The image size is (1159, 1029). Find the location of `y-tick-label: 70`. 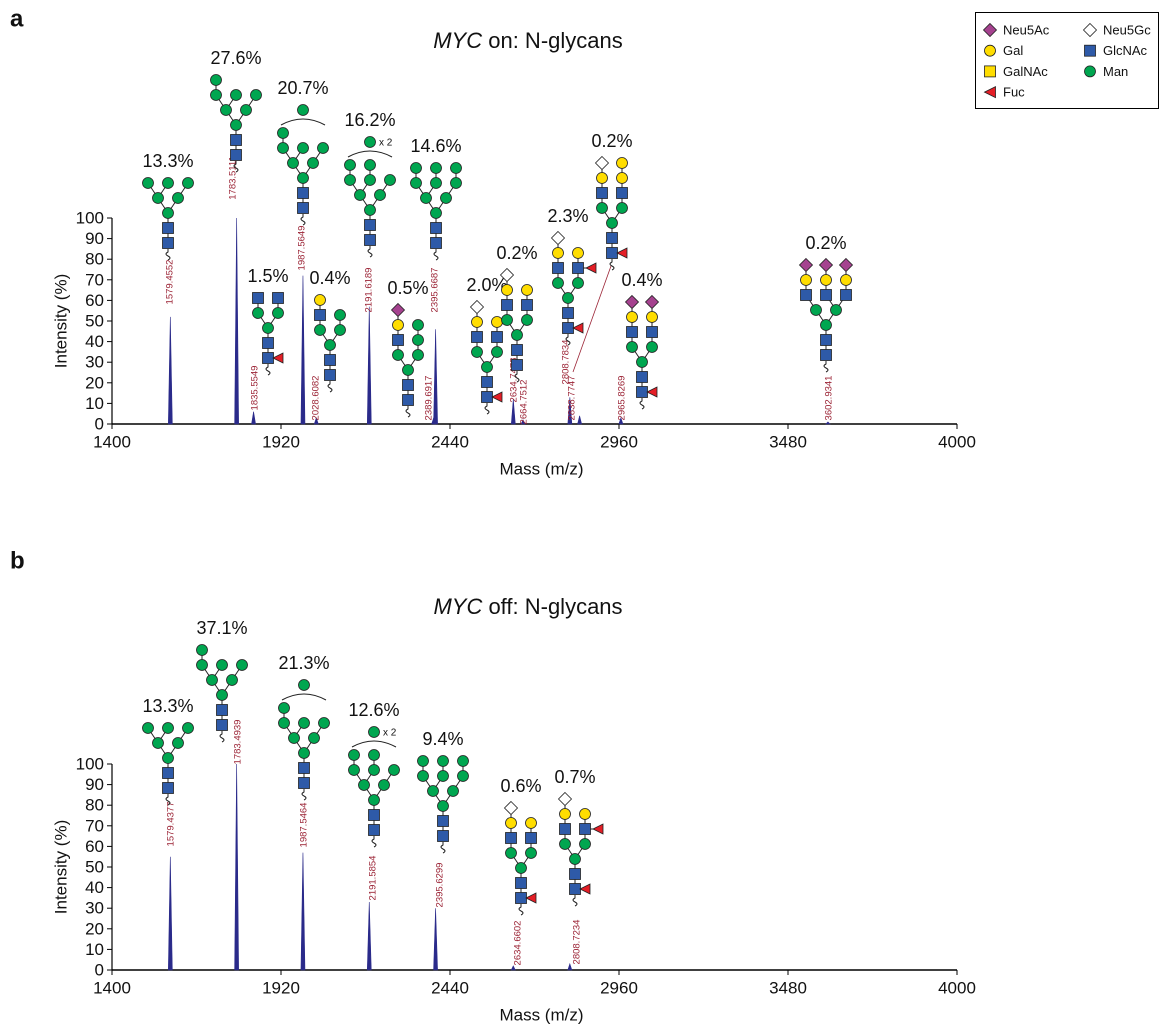

y-tick-label: 70 is located at coordinates (94, 825).